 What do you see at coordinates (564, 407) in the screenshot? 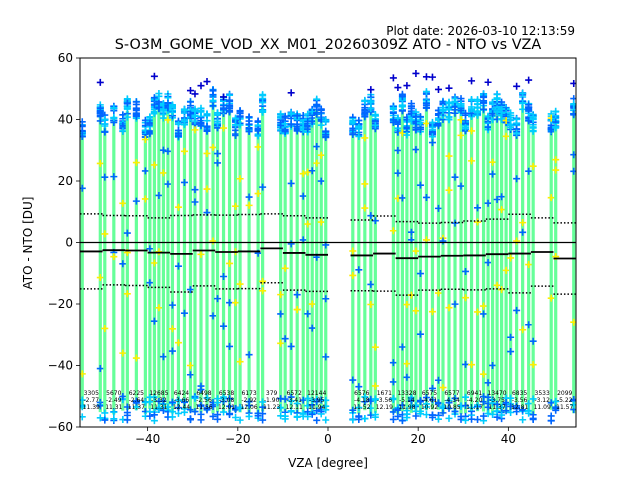
I see `bin-stat-label: 11.57` at bounding box center [564, 407].